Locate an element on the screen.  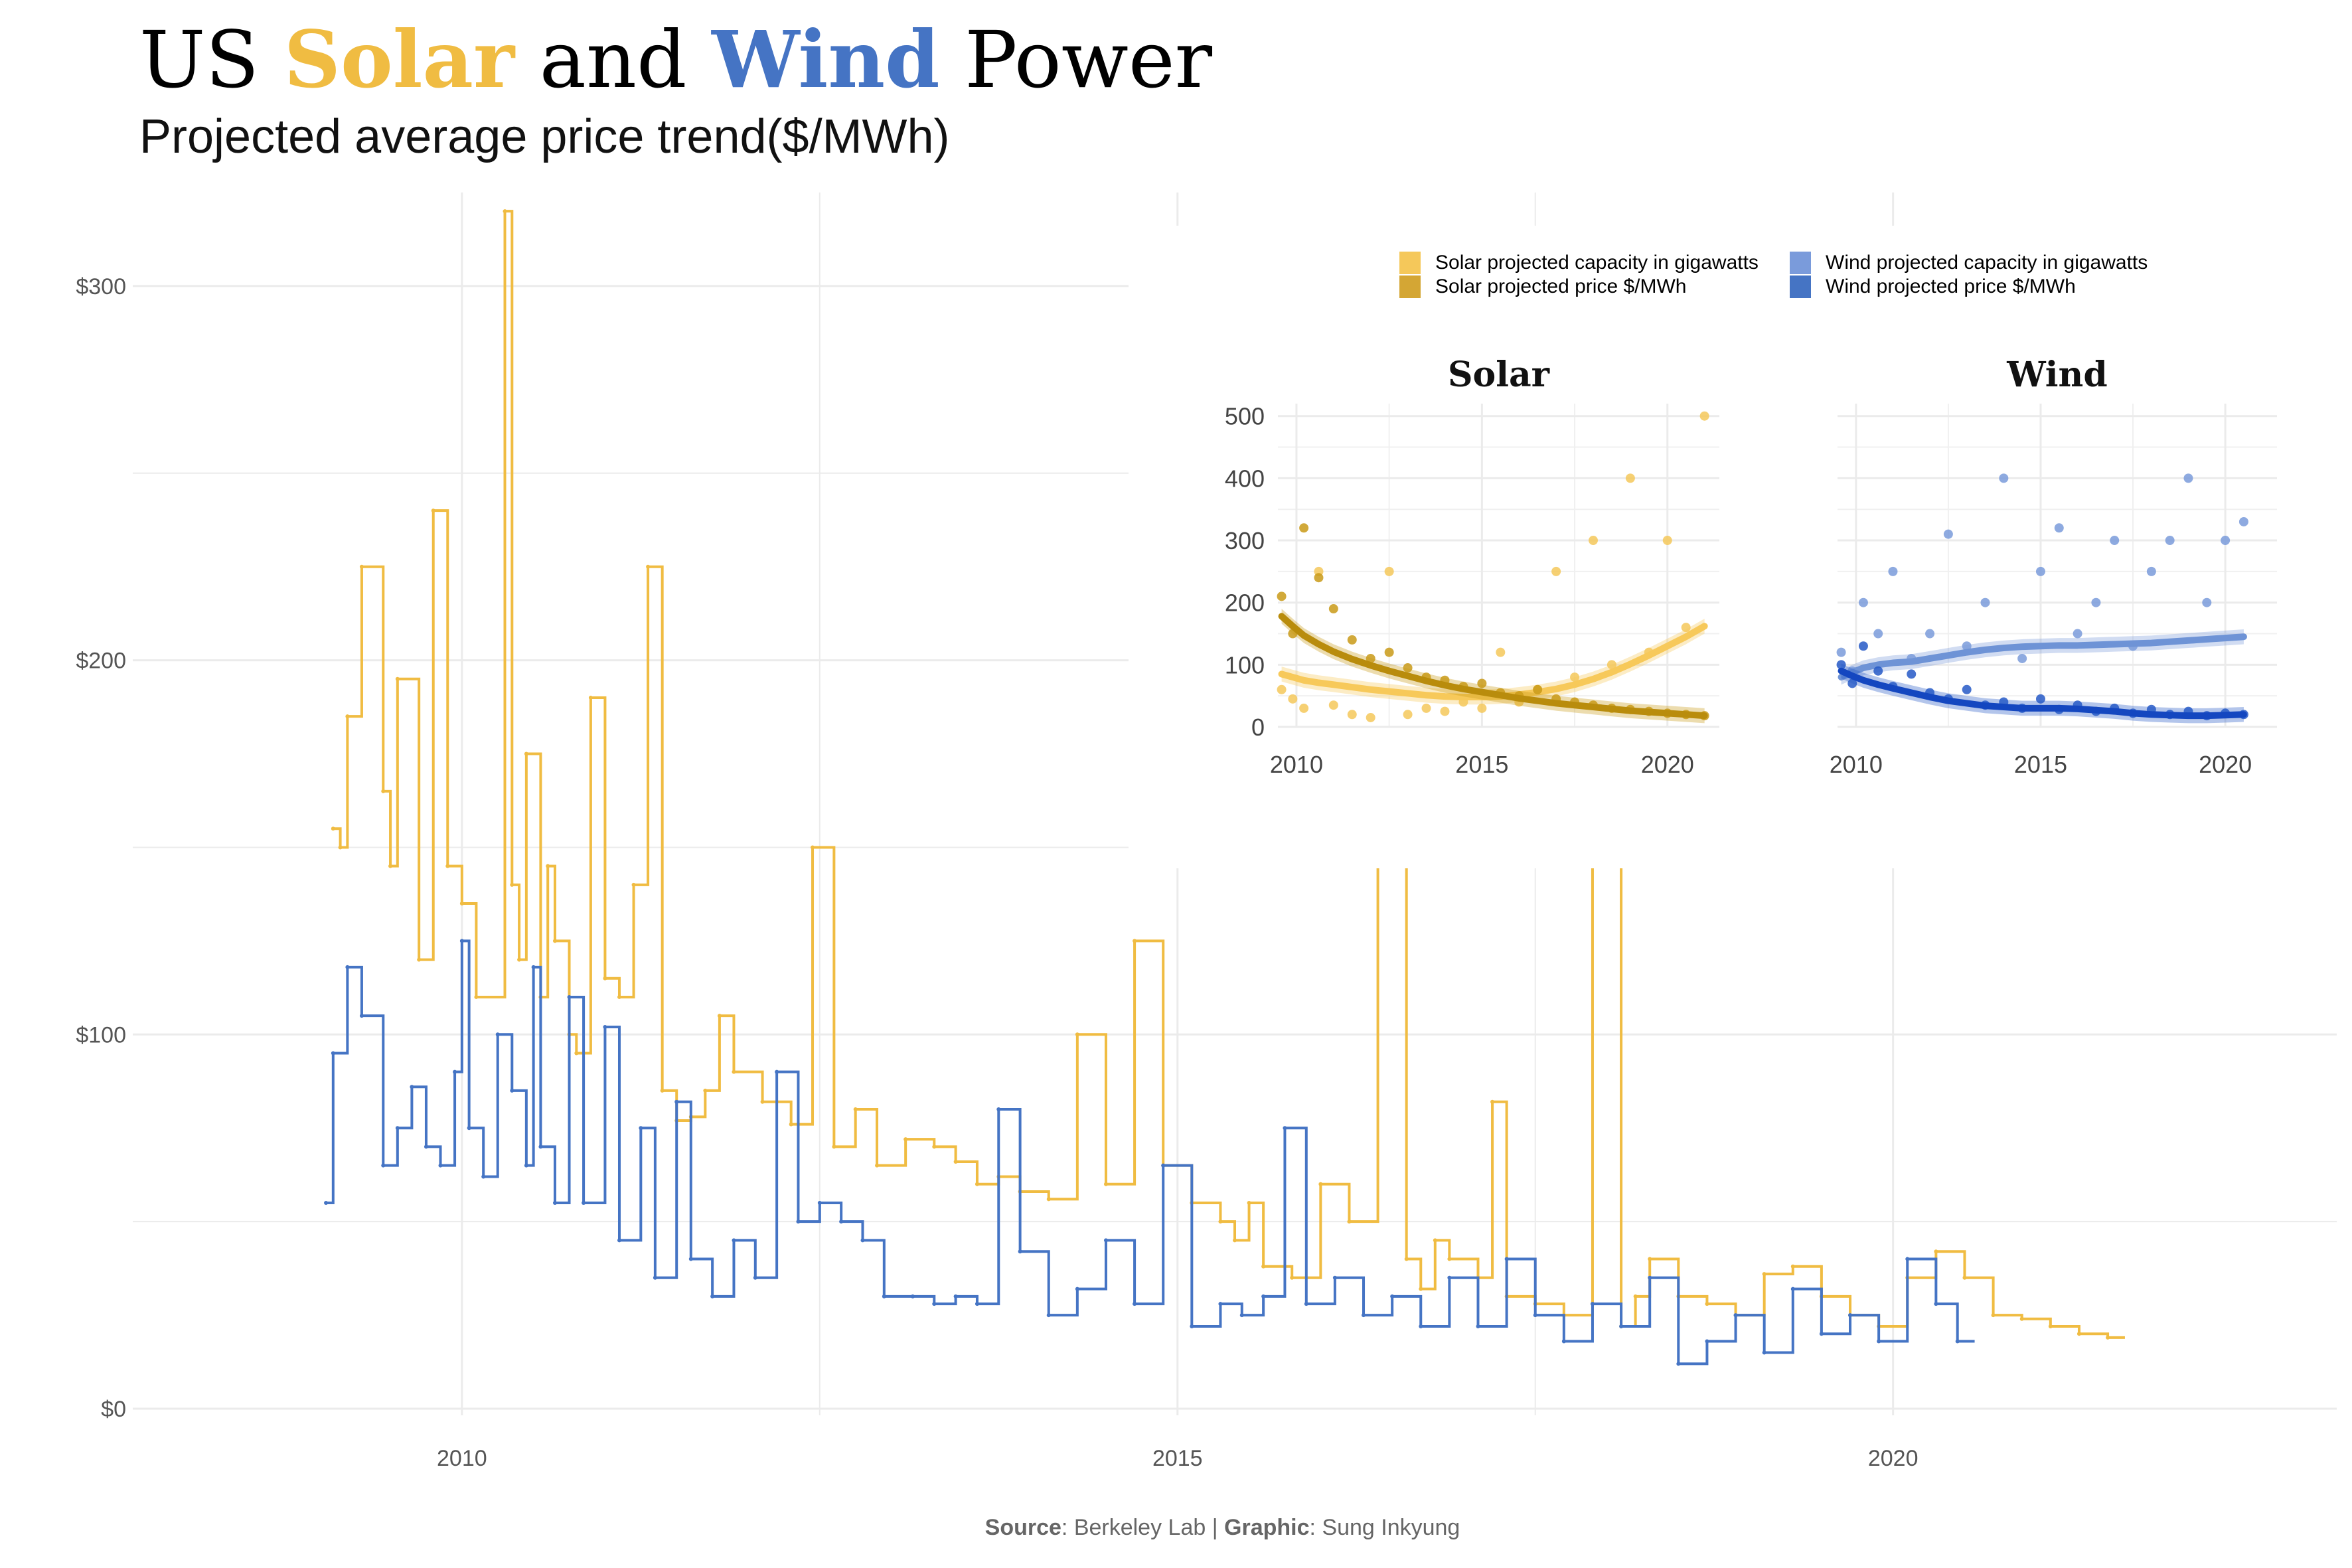
inset-panel-wind: 2010 2015 2020 Wind is located at coordinates (2053, 566).